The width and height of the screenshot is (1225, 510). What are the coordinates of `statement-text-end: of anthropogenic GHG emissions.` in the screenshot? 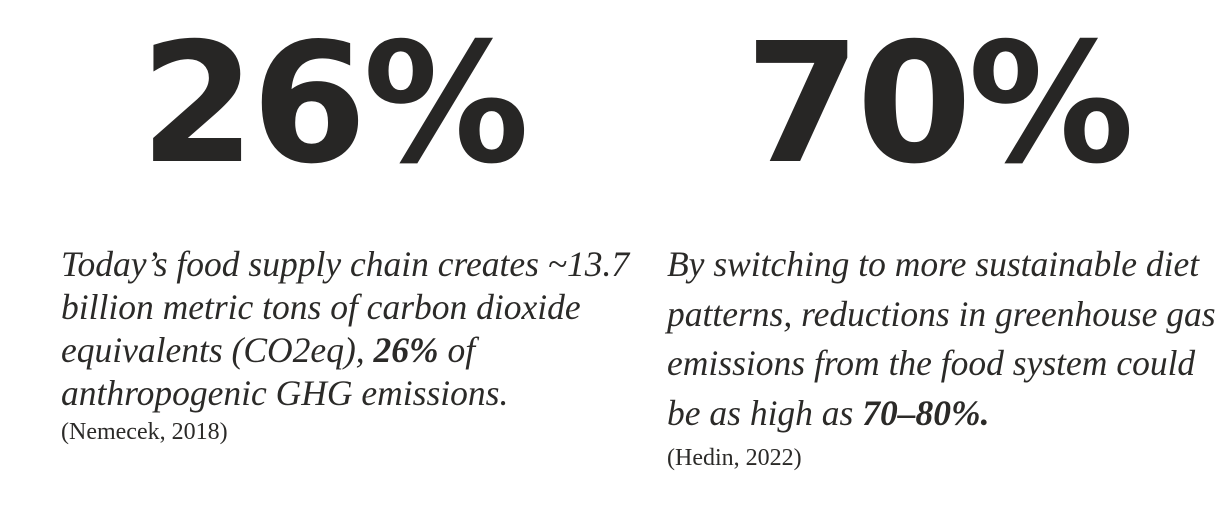 It's located at (285, 371).